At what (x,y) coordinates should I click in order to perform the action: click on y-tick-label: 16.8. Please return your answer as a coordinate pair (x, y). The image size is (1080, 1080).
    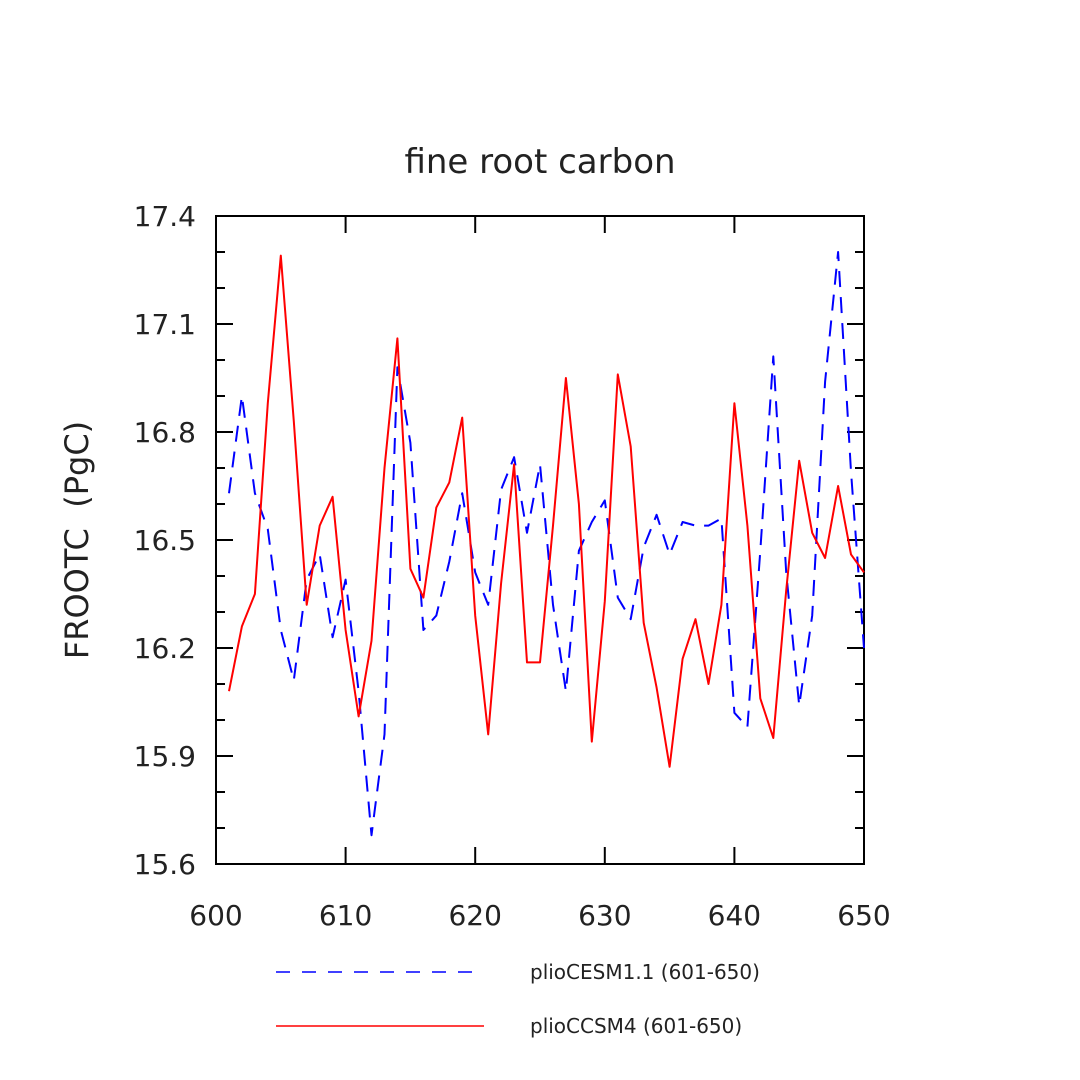
    Looking at the image, I should click on (165, 432).